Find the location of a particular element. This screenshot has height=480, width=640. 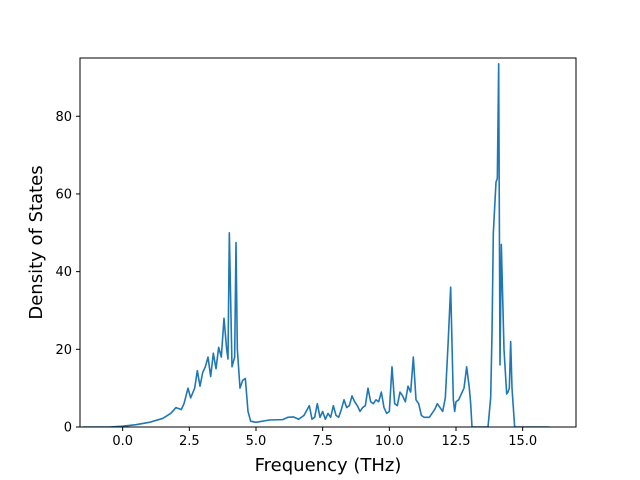

x-tick-label: 7.5 is located at coordinates (322, 441).